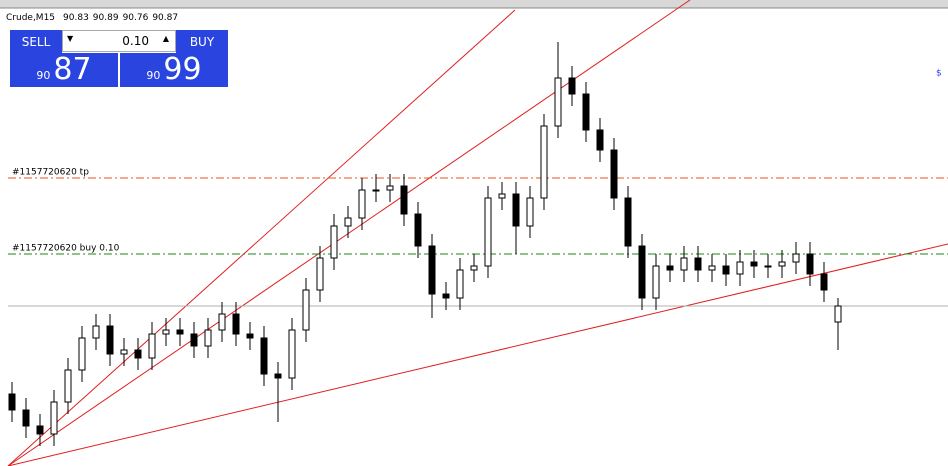 The image size is (948, 466). I want to click on expert-icon: $, so click(939, 74).